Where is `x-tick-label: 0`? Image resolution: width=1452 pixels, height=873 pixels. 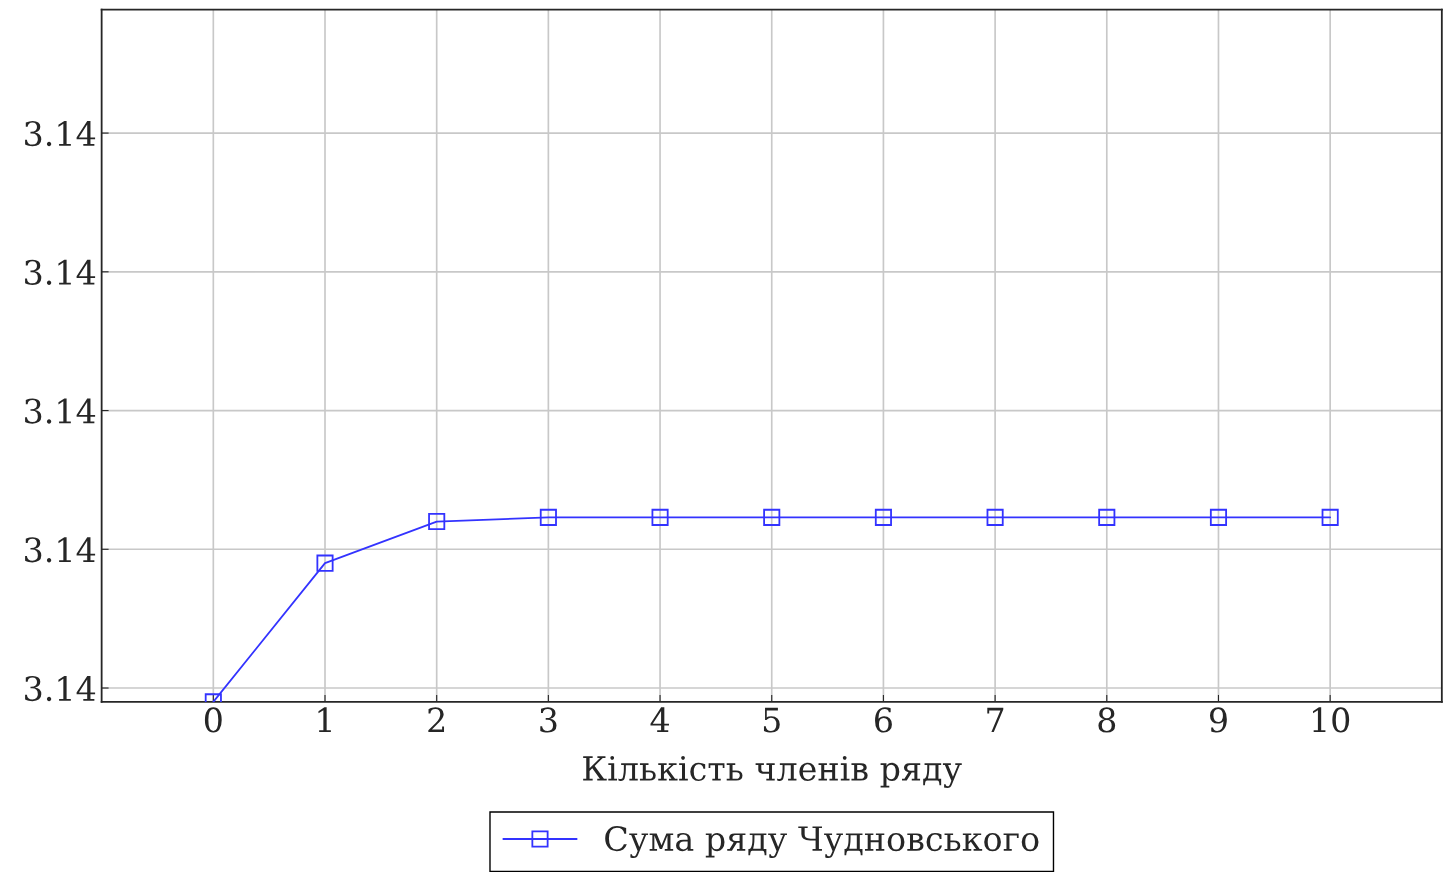
x-tick-label: 0 is located at coordinates (213, 720).